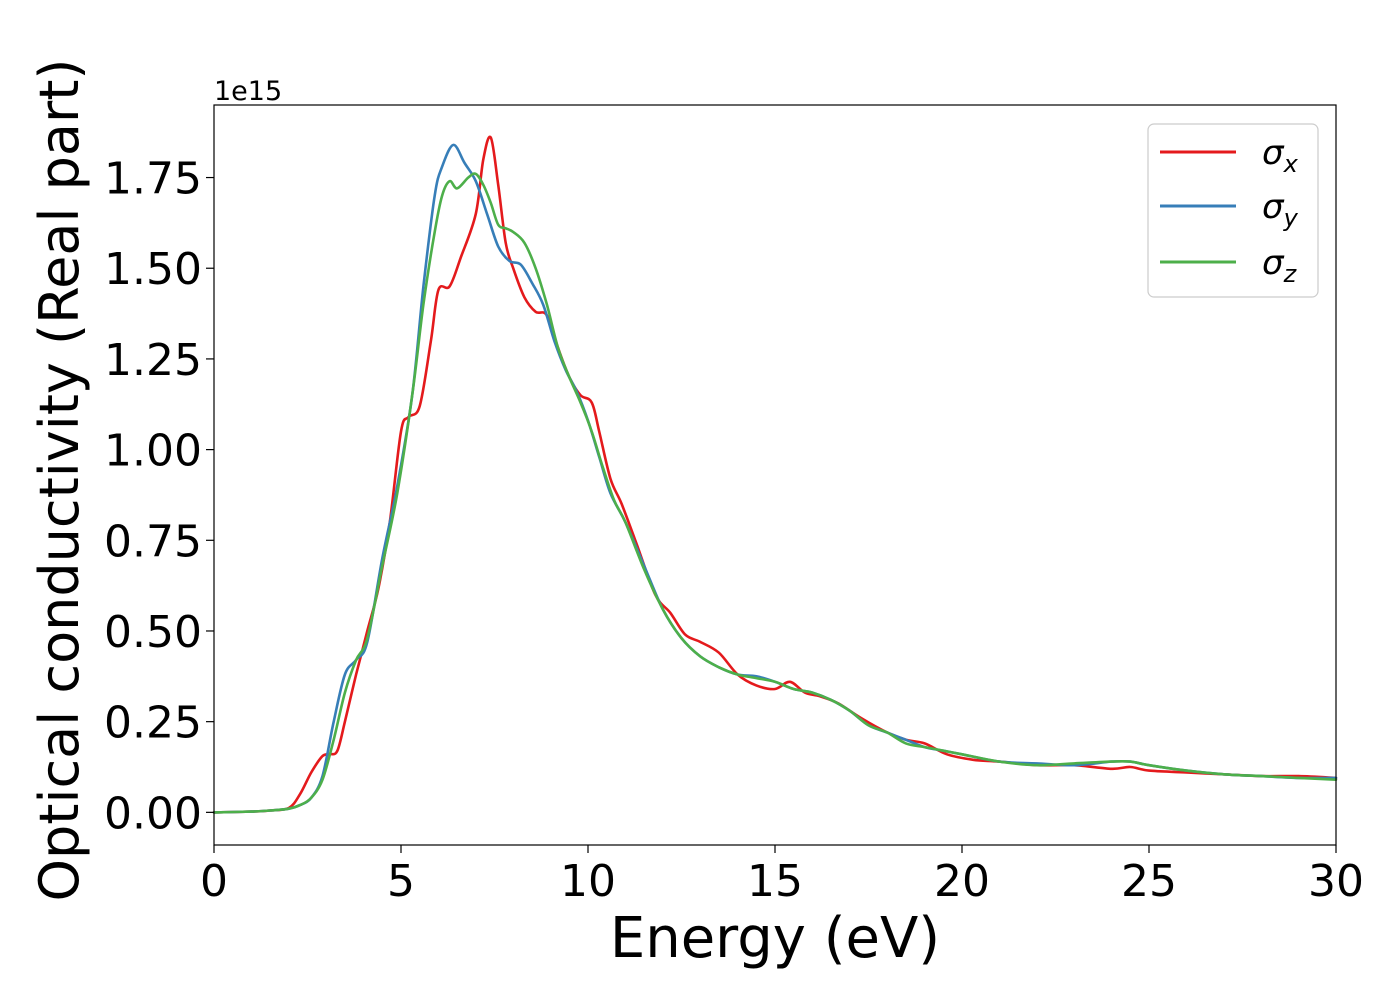 The height and width of the screenshot is (1000, 1400). I want to click on y-tick-label: 1.25, so click(153, 360).